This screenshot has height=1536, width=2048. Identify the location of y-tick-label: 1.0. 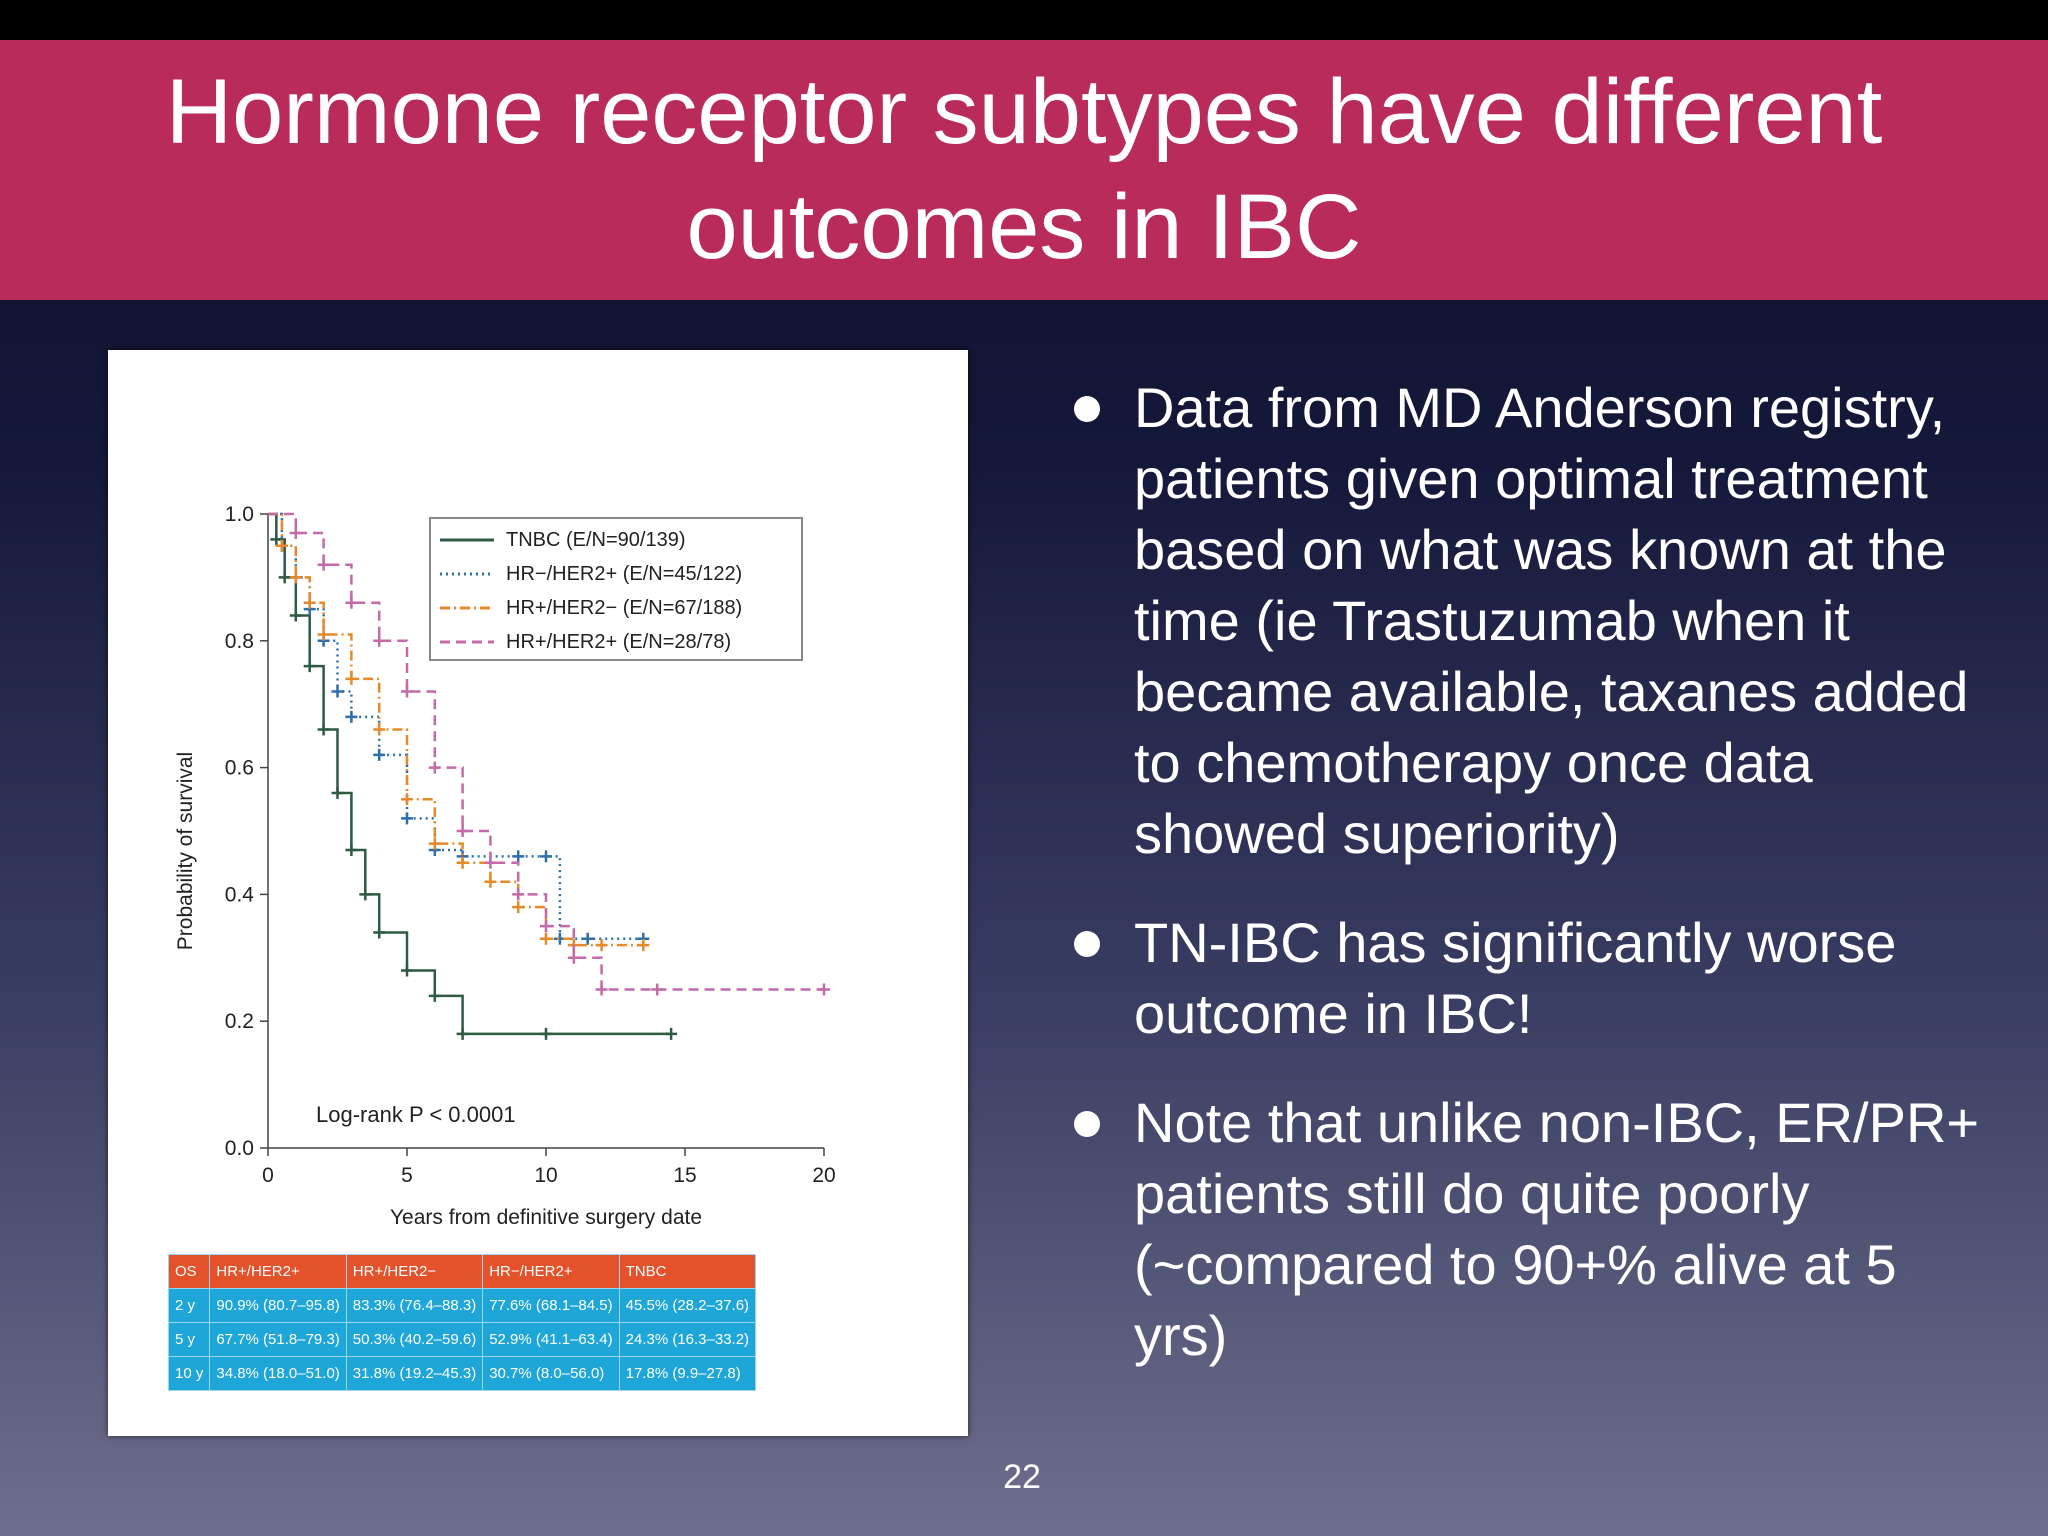
(239, 514).